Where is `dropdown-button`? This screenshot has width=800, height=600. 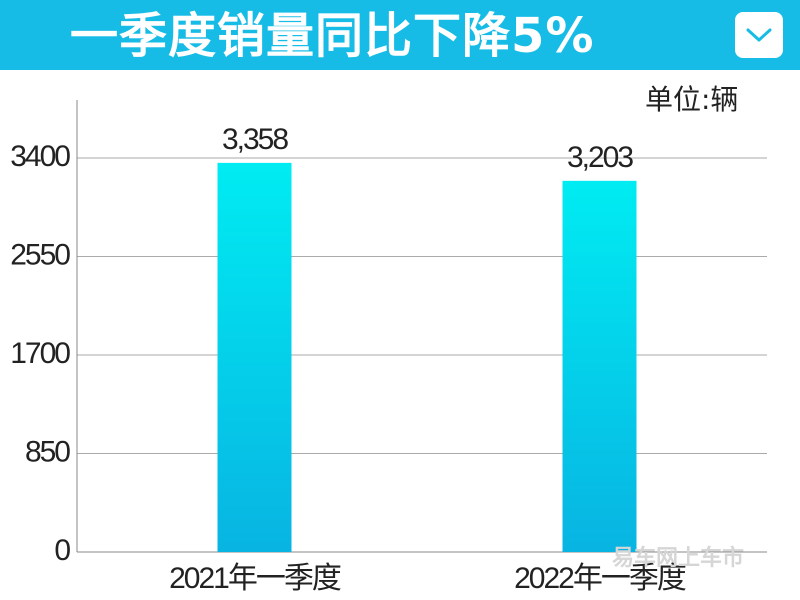
dropdown-button is located at coordinates (759, 35).